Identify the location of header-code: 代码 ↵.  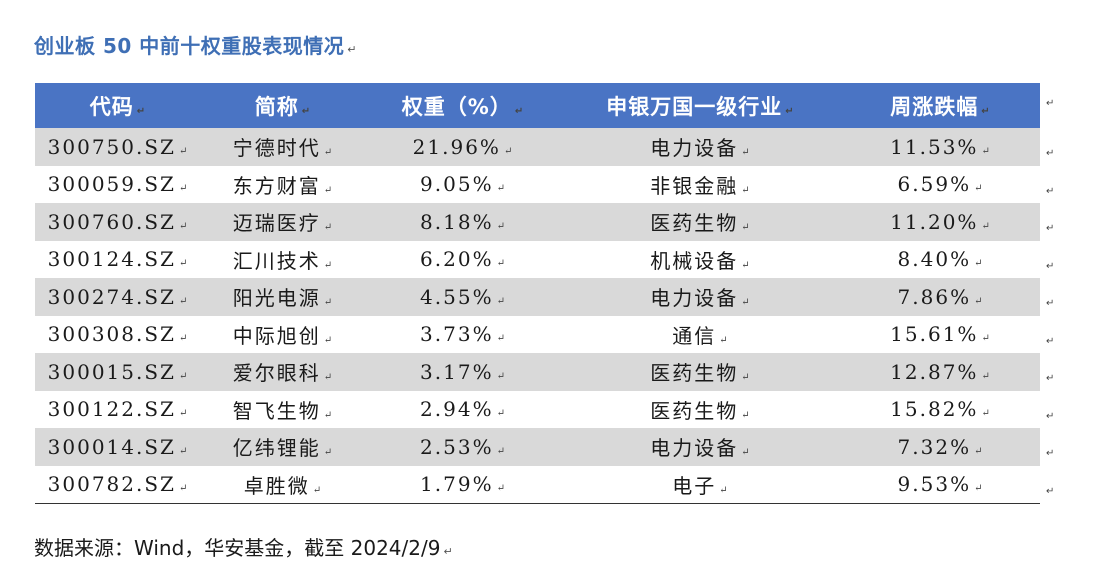
(117, 105).